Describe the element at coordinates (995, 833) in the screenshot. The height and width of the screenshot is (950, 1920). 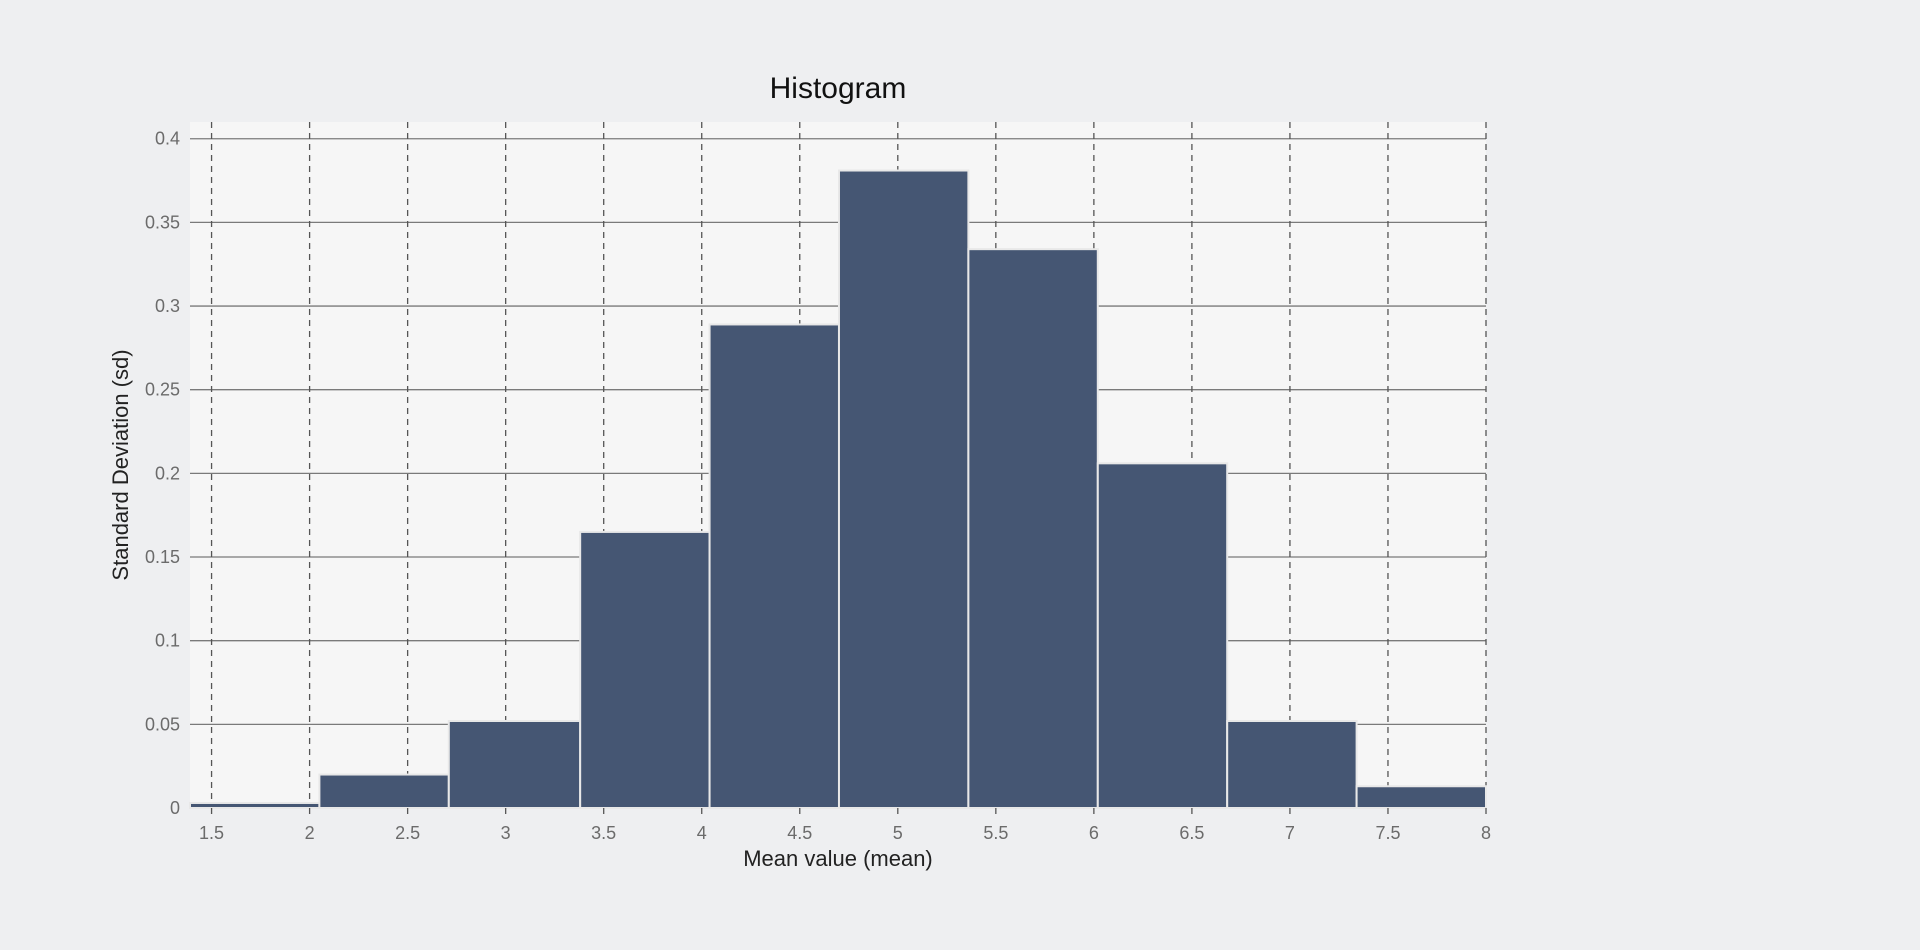
I see `x-tick-label: 5.5` at that location.